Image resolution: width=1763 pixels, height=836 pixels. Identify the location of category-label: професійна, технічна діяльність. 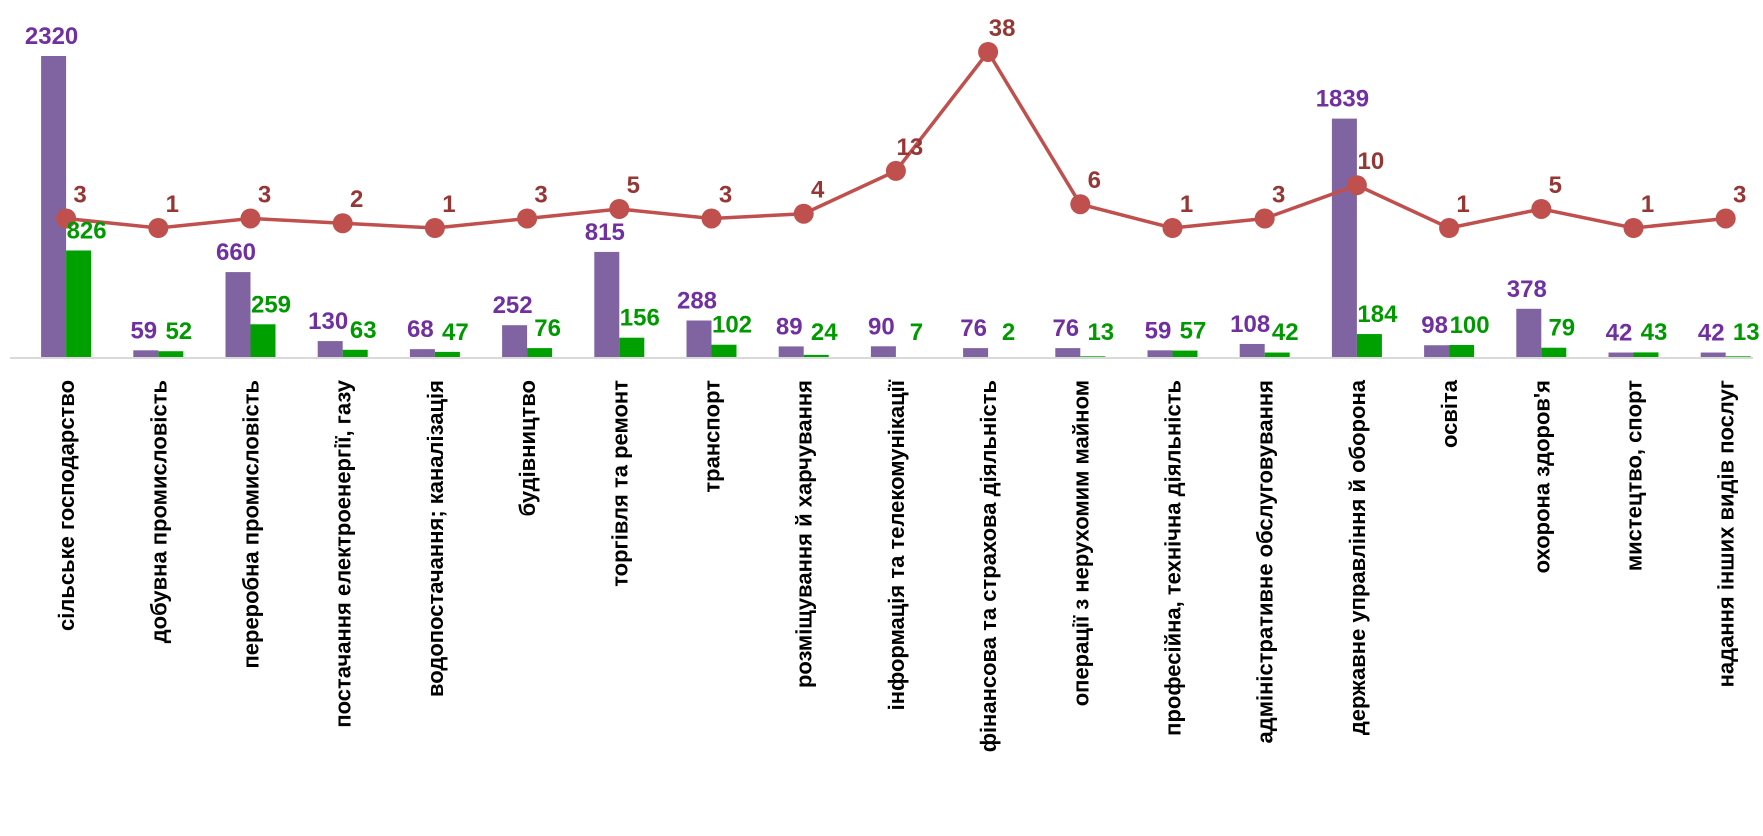
(1173, 558).